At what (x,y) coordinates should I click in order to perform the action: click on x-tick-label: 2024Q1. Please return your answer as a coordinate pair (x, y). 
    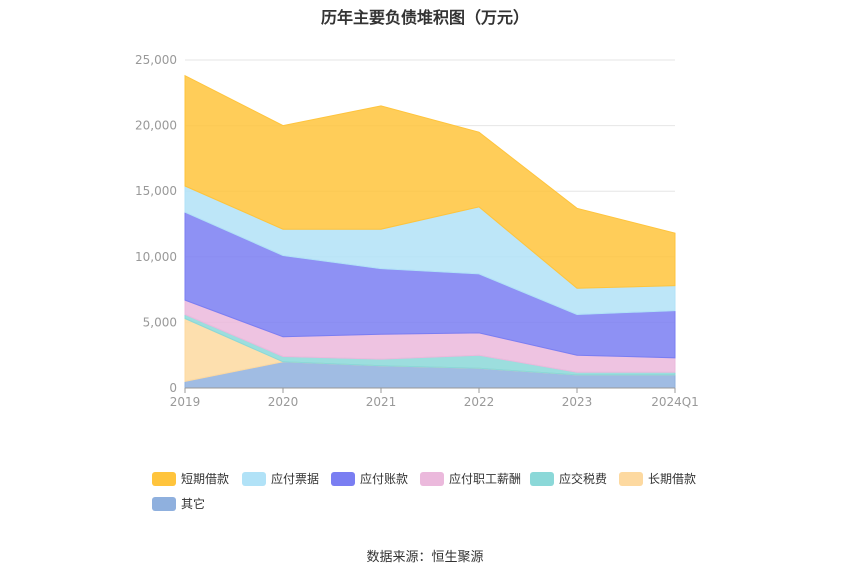
    Looking at the image, I should click on (675, 402).